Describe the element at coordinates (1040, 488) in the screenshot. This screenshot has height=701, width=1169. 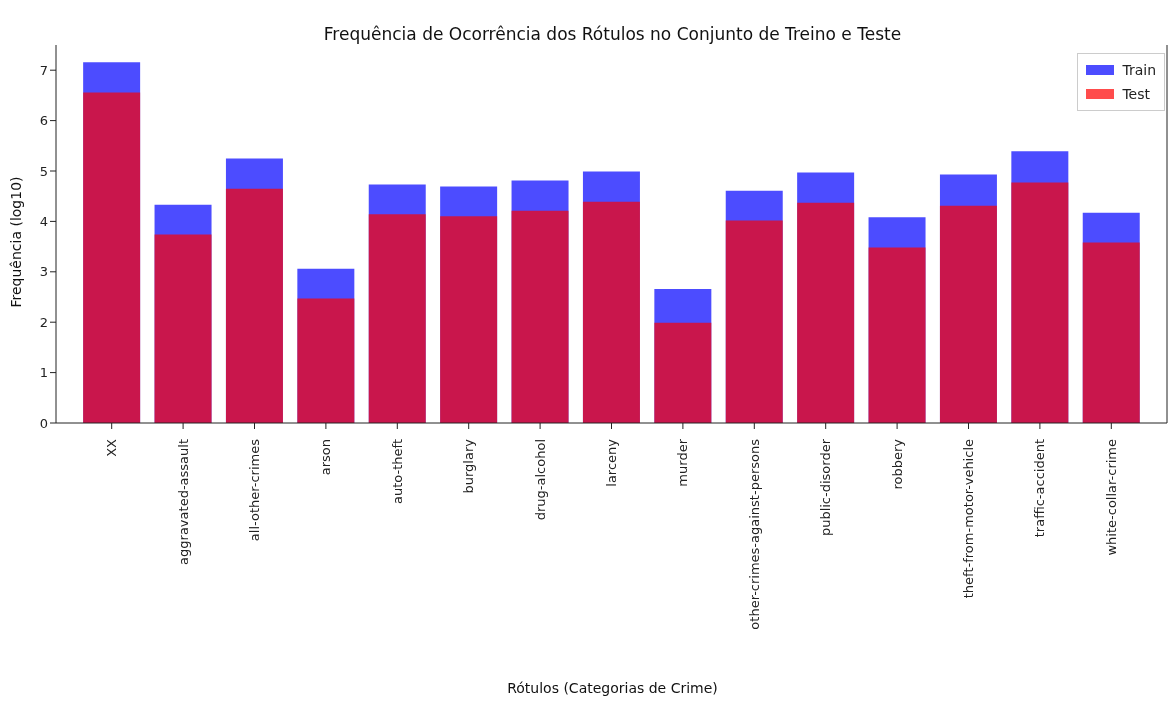
I see `x-tick-label: traffic-accident` at that location.